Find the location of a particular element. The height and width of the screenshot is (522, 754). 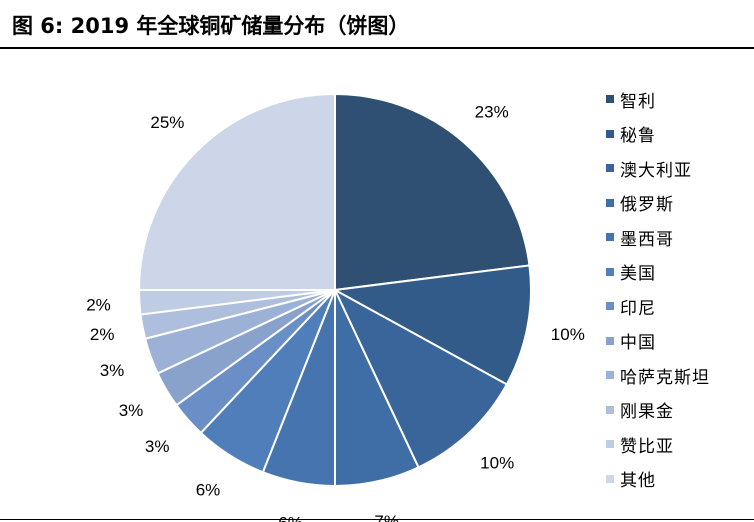

legend-item: 智利 is located at coordinates (658, 99).